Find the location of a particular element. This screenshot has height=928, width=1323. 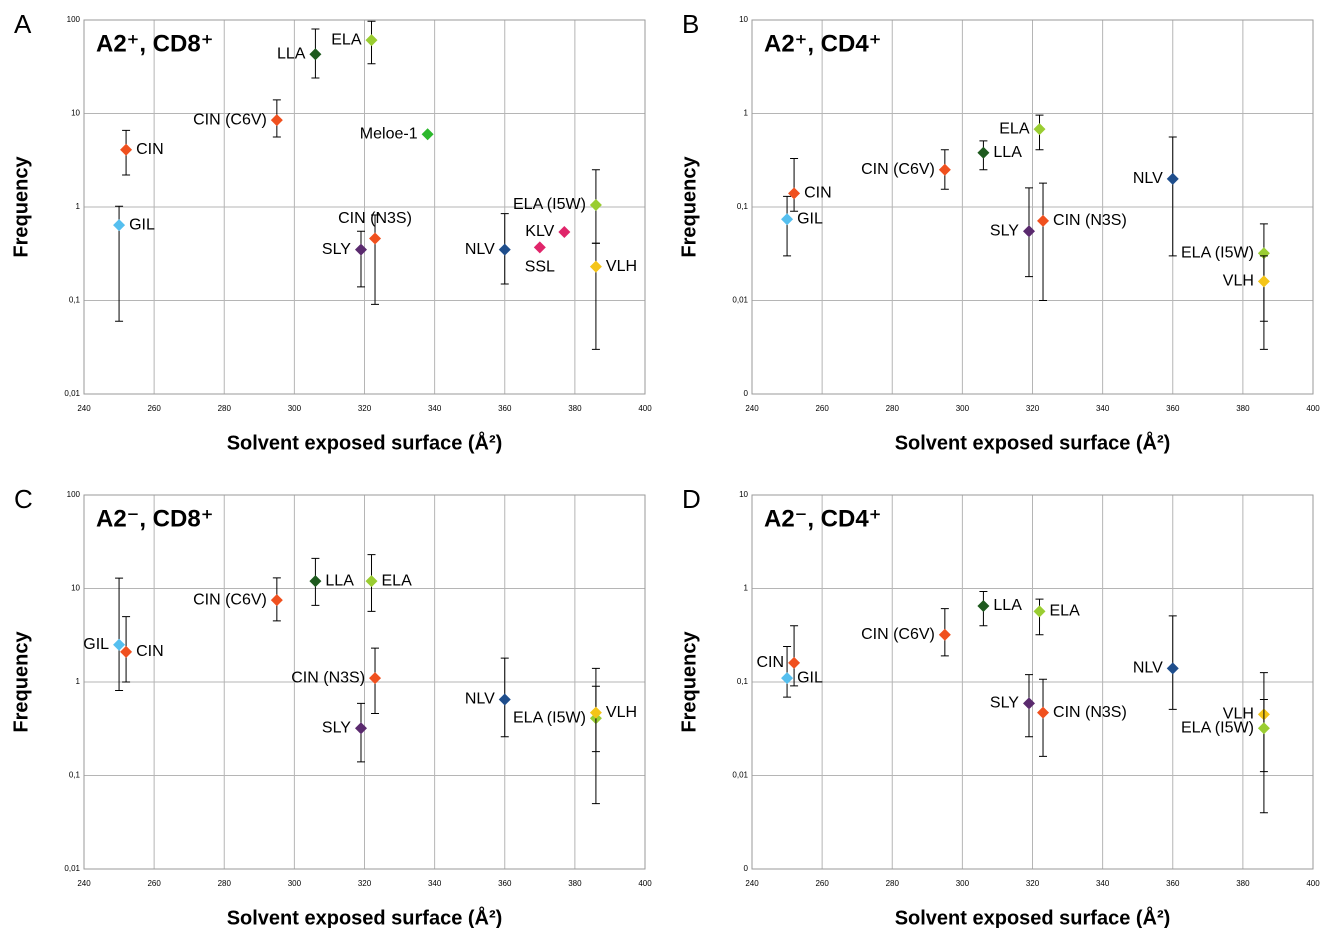

point-label: LLA is located at coordinates (339, 580).